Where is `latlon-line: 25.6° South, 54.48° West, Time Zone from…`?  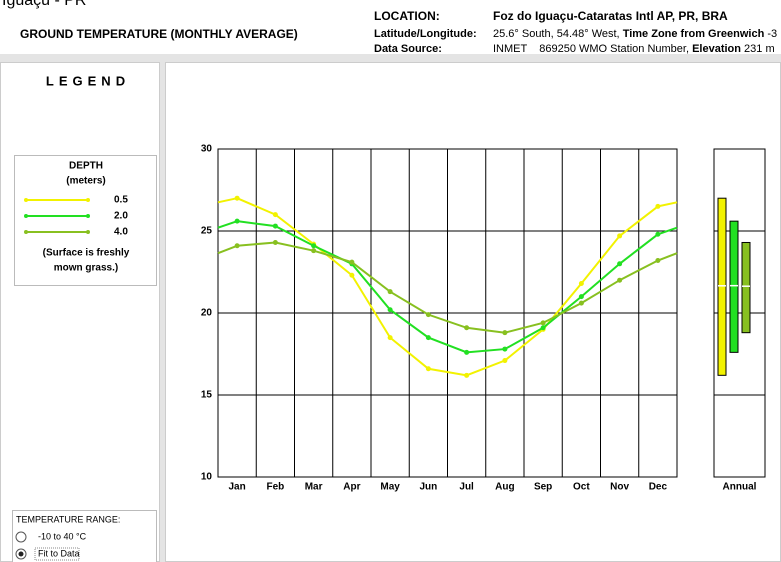
latlon-line: 25.6° South, 54.48° West, Time Zone from… is located at coordinates (635, 34).